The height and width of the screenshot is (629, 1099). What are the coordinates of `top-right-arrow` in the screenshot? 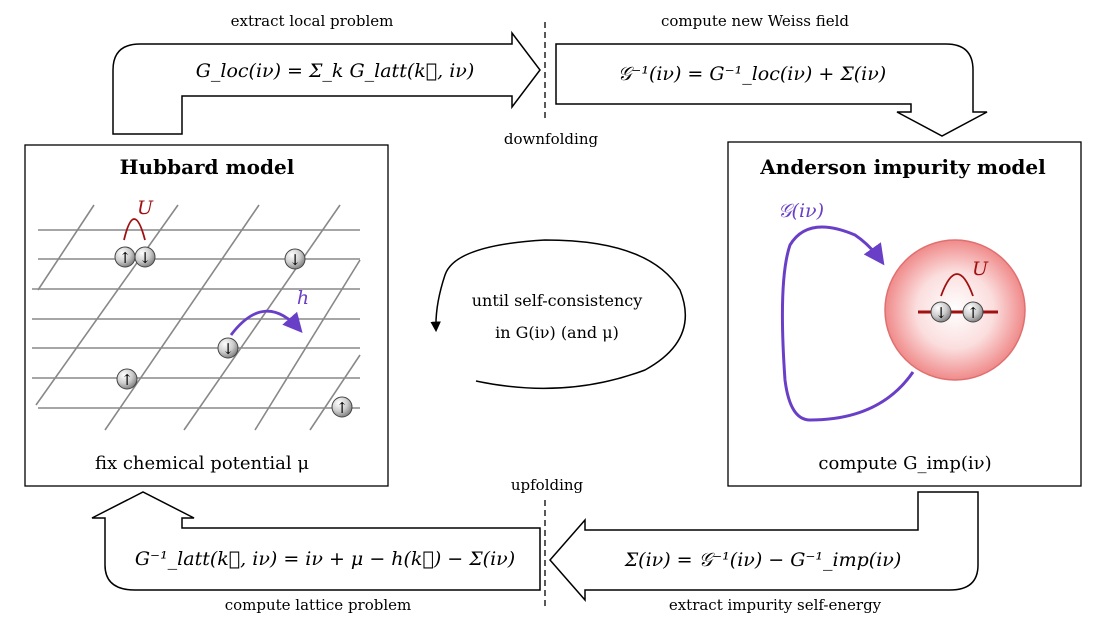 It's located at (771, 90).